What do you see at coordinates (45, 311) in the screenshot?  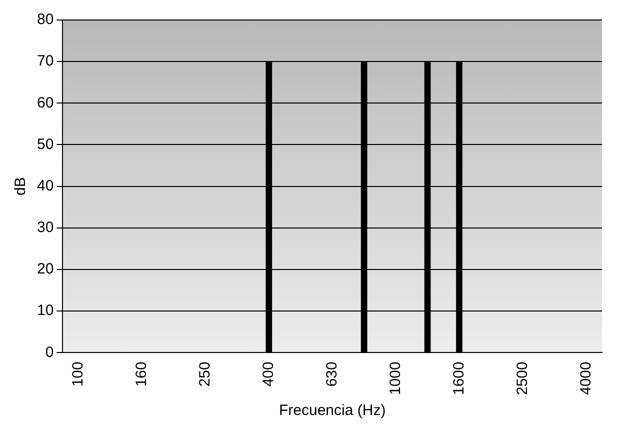 I see `y-tick-label: 10` at bounding box center [45, 311].